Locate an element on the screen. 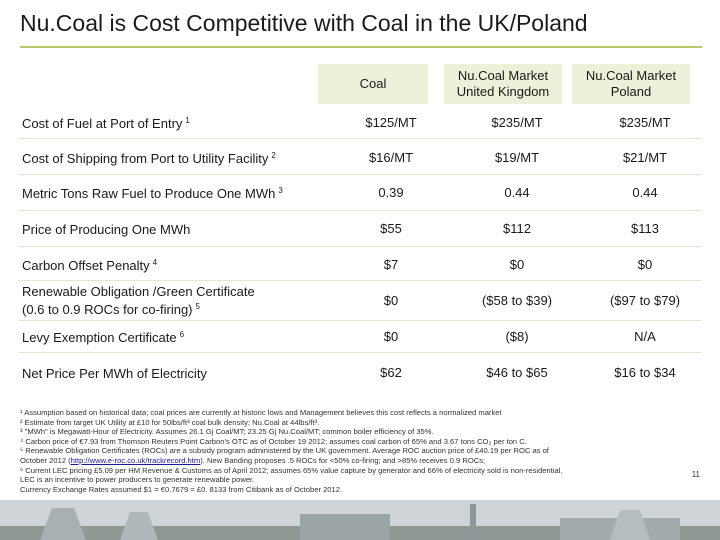 This screenshot has width=720, height=540. page-number: 11 is located at coordinates (695, 474).